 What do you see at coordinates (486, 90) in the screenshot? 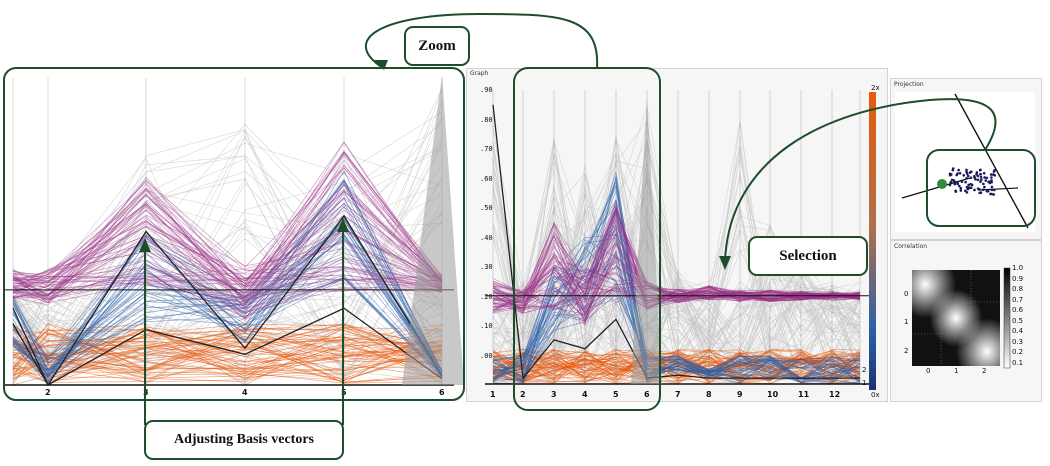
I see `graph-ytick: .90` at bounding box center [486, 90].